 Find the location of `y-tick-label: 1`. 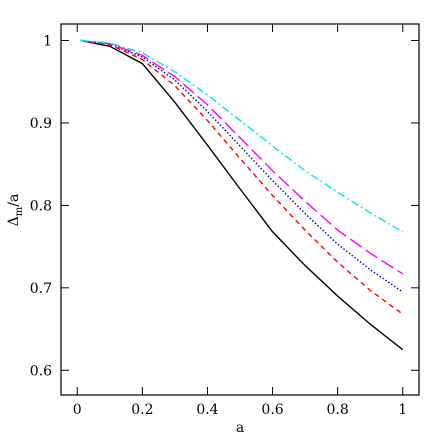

y-tick-label: 1 is located at coordinates (47, 41).